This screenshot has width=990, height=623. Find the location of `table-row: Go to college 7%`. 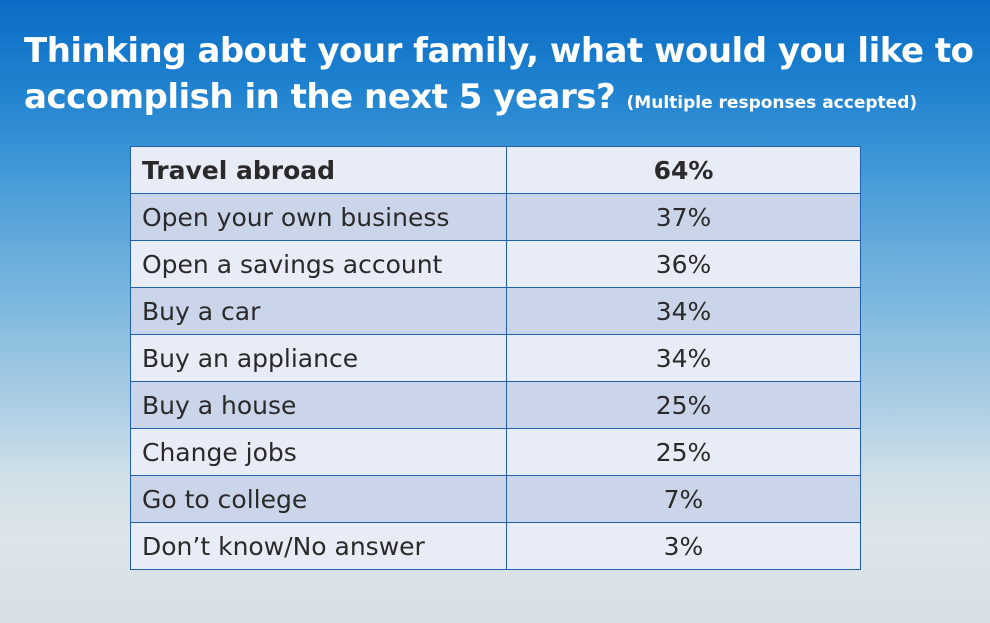

table-row: Go to college 7% is located at coordinates (495, 499).